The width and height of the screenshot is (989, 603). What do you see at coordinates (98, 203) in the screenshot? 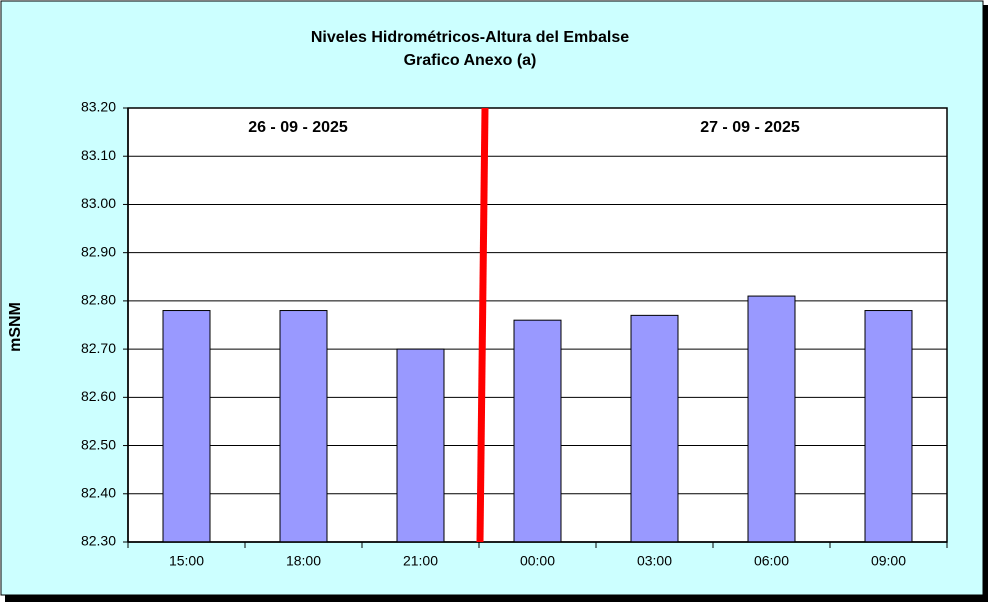
I see `y-tick-label: 83.00` at bounding box center [98, 203].